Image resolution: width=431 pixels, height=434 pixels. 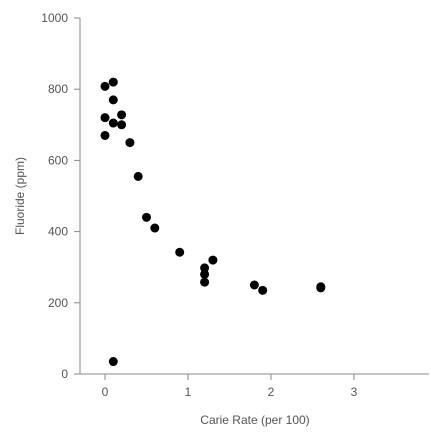 What do you see at coordinates (188, 392) in the screenshot?
I see `x-tick-label: 1` at bounding box center [188, 392].